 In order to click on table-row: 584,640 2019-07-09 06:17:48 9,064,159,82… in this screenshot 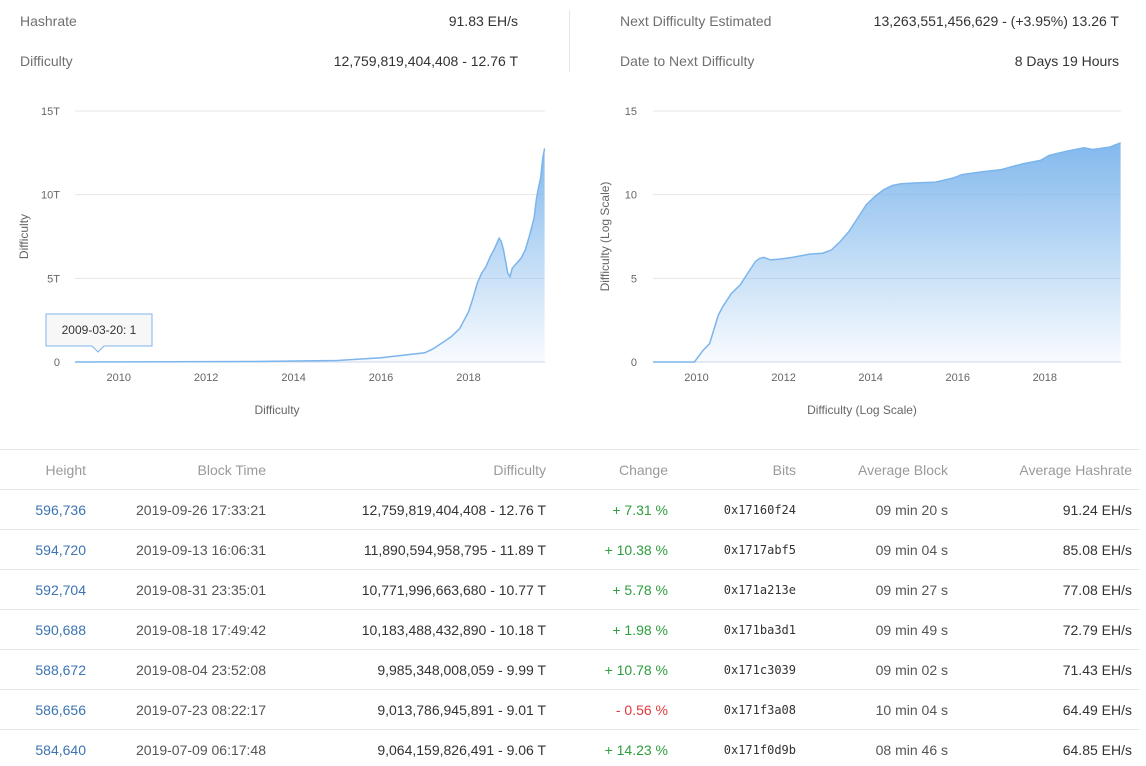, I will do `click(570, 747)`.